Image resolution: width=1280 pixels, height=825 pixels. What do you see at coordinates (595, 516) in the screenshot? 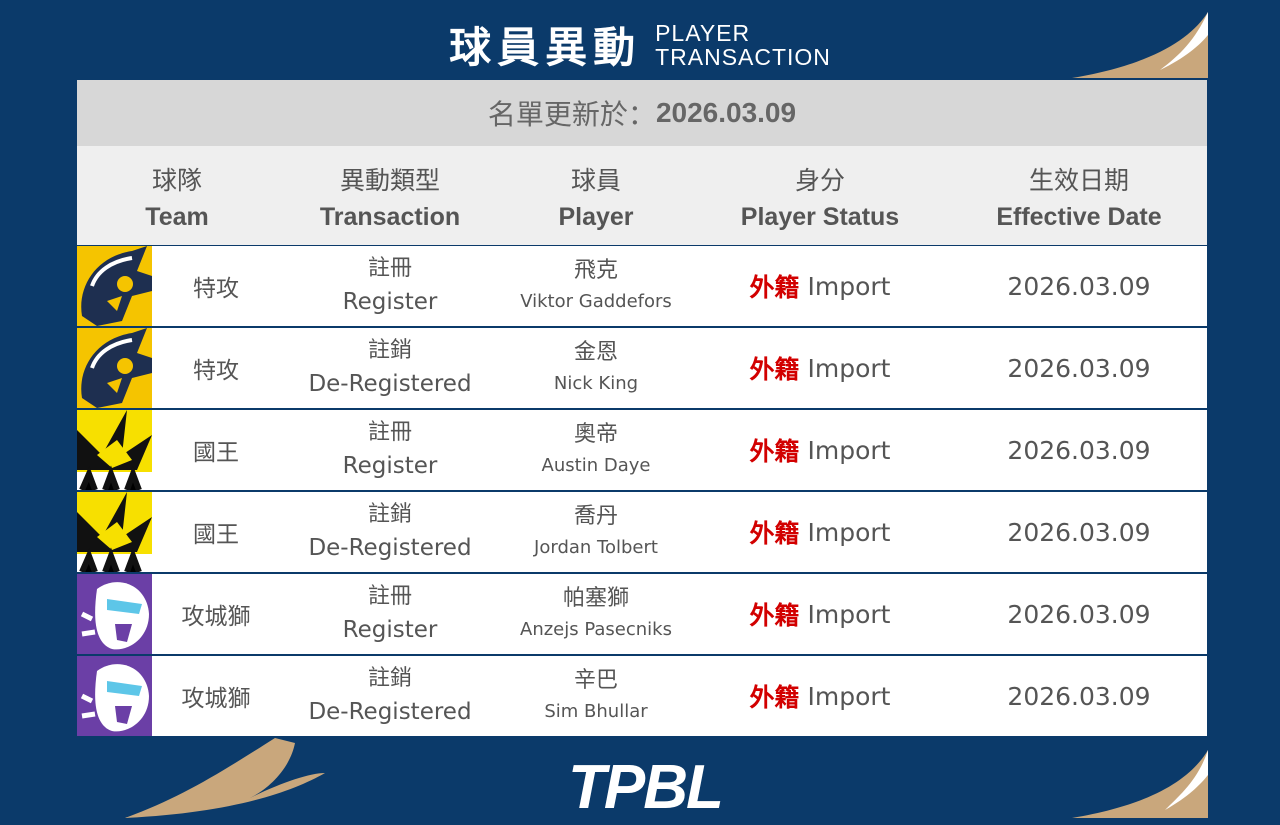
I see `player-zh: 喬丹` at bounding box center [595, 516].